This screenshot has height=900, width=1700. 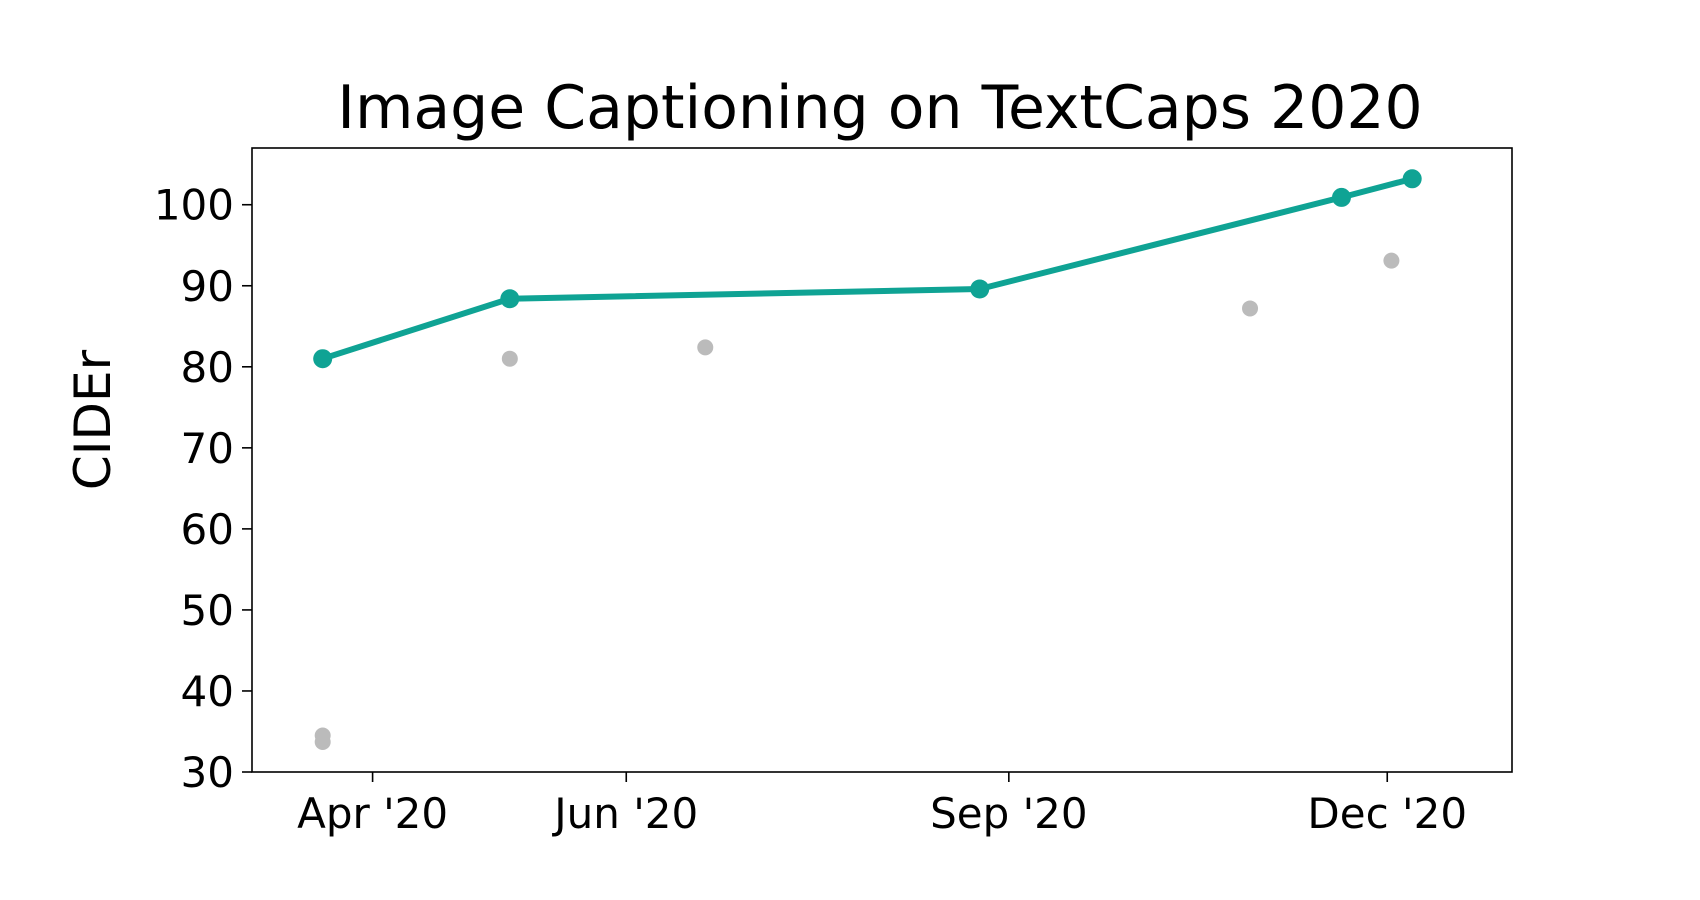 What do you see at coordinates (207, 772) in the screenshot?
I see `y-tick-label: 30` at bounding box center [207, 772].